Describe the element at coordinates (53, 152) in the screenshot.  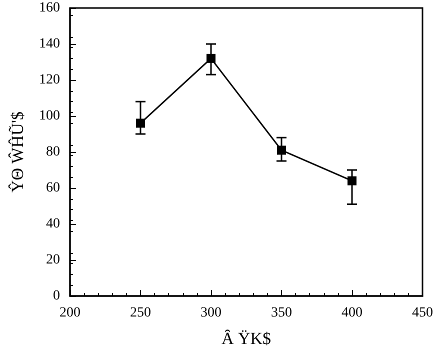
I see `y-tick-label: 80` at that location.